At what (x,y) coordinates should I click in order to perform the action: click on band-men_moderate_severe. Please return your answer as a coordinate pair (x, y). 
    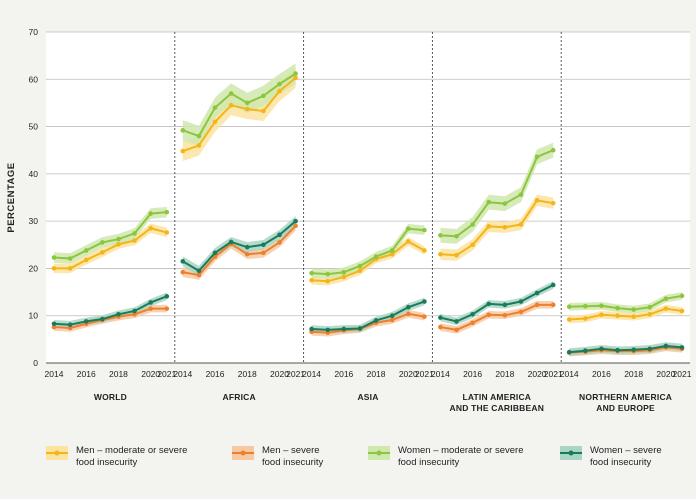
    Looking at the image, I should click on (239, 114).